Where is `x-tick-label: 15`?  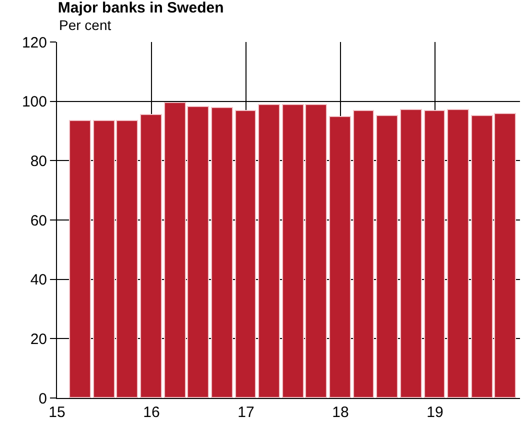
x-tick-label: 15 is located at coordinates (57, 412).